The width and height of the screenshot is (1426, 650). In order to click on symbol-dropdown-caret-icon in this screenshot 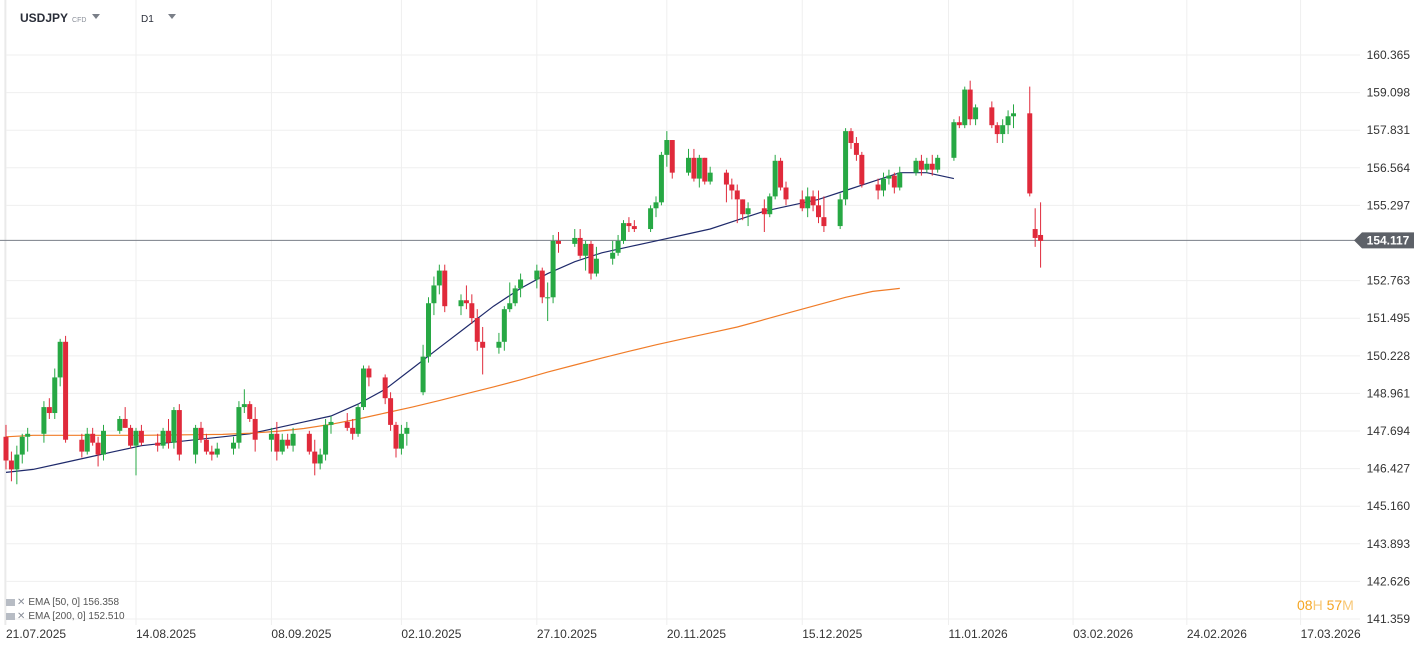, I will do `click(96, 16)`.